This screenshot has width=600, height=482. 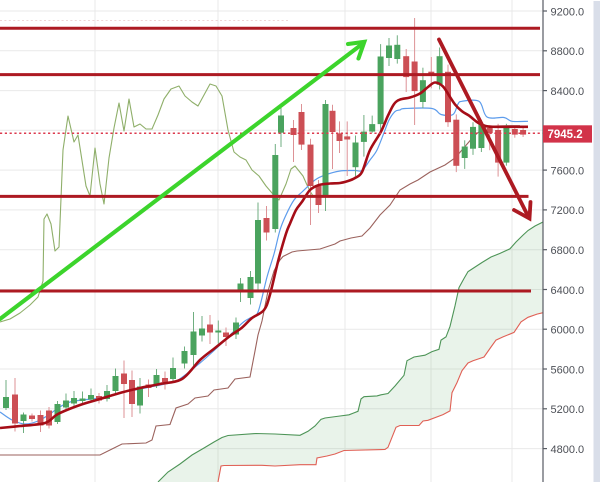 What do you see at coordinates (568, 171) in the screenshot?
I see `svg-text: 7600.0` at bounding box center [568, 171].